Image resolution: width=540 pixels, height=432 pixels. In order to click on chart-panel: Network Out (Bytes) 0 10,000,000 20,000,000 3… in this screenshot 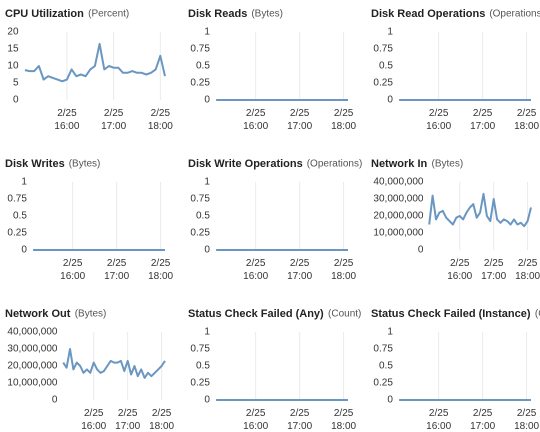, I will do `click(90, 370)`.